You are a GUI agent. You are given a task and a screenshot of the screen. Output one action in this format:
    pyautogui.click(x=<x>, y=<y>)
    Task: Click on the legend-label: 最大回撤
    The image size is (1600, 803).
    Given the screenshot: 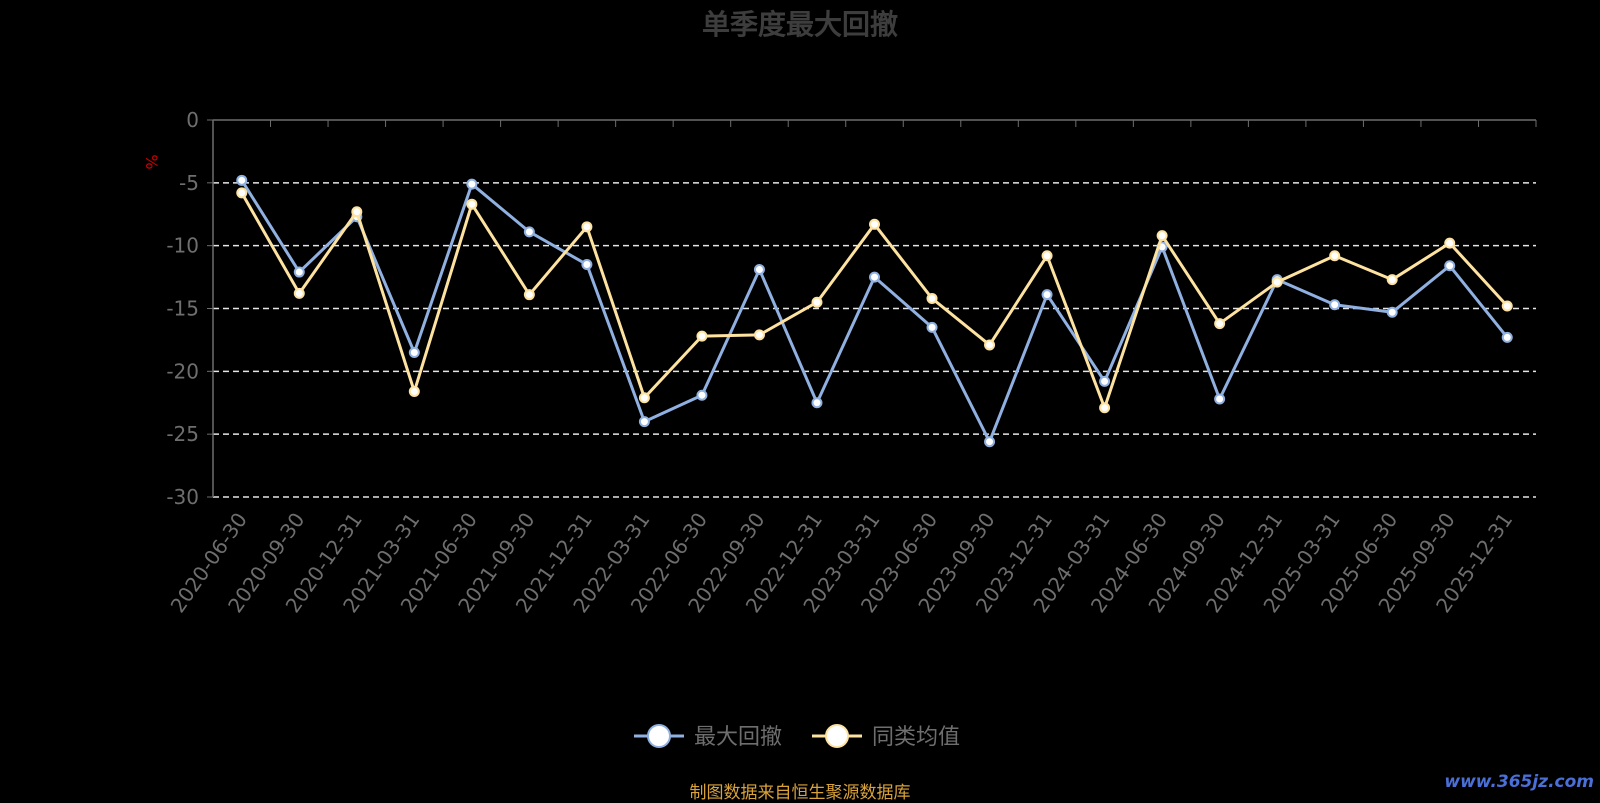 What is the action you would take?
    pyautogui.click(x=738, y=737)
    